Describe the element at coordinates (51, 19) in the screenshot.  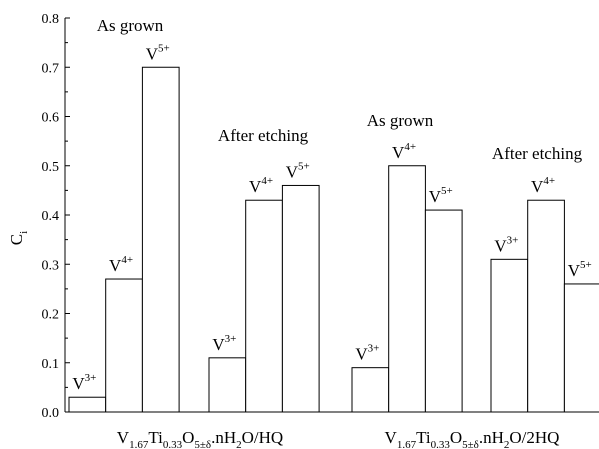
I see `y-tick-label: 0.8` at that location.